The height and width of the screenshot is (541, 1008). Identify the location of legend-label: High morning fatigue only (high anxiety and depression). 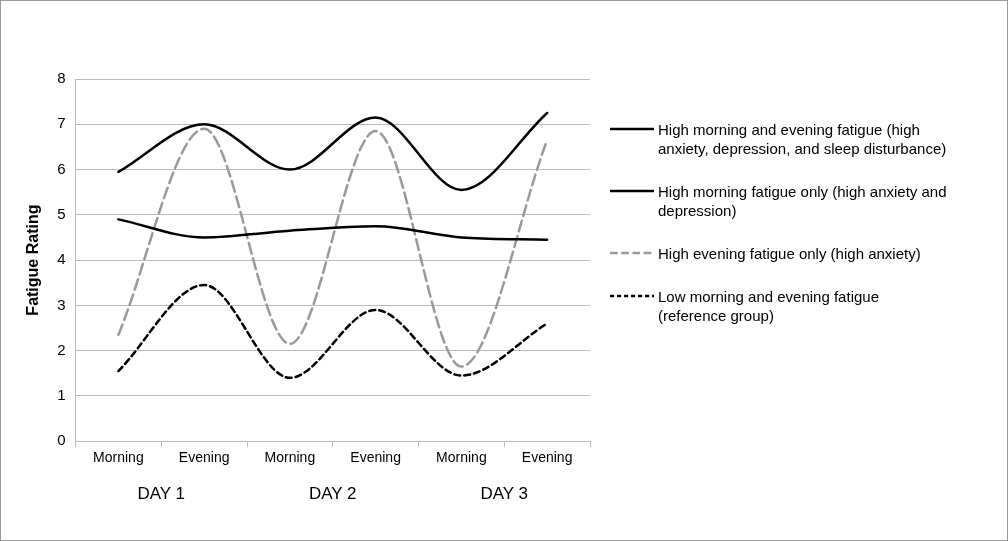
(803, 201).